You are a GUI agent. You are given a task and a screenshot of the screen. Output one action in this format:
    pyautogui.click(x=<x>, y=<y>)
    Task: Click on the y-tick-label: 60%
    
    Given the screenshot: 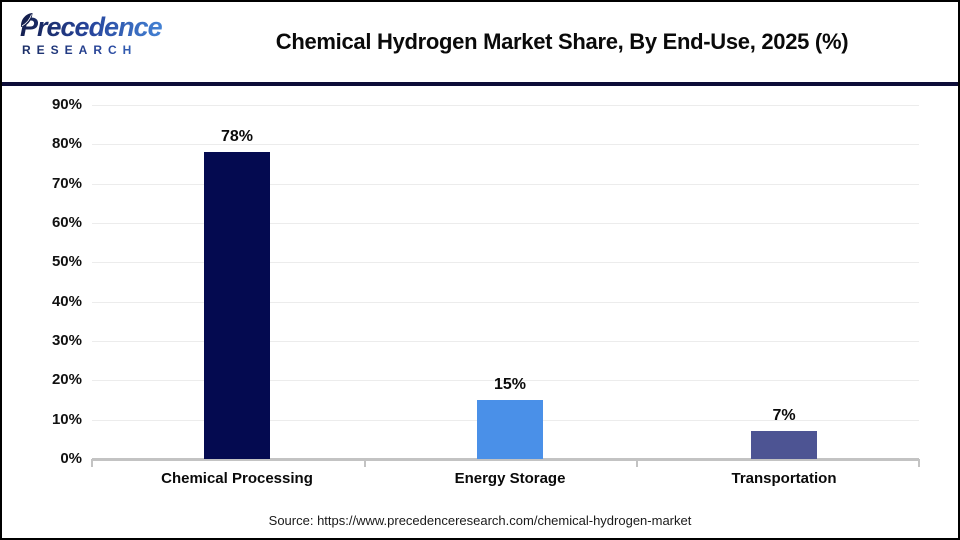 What is the action you would take?
    pyautogui.click(x=66, y=222)
    